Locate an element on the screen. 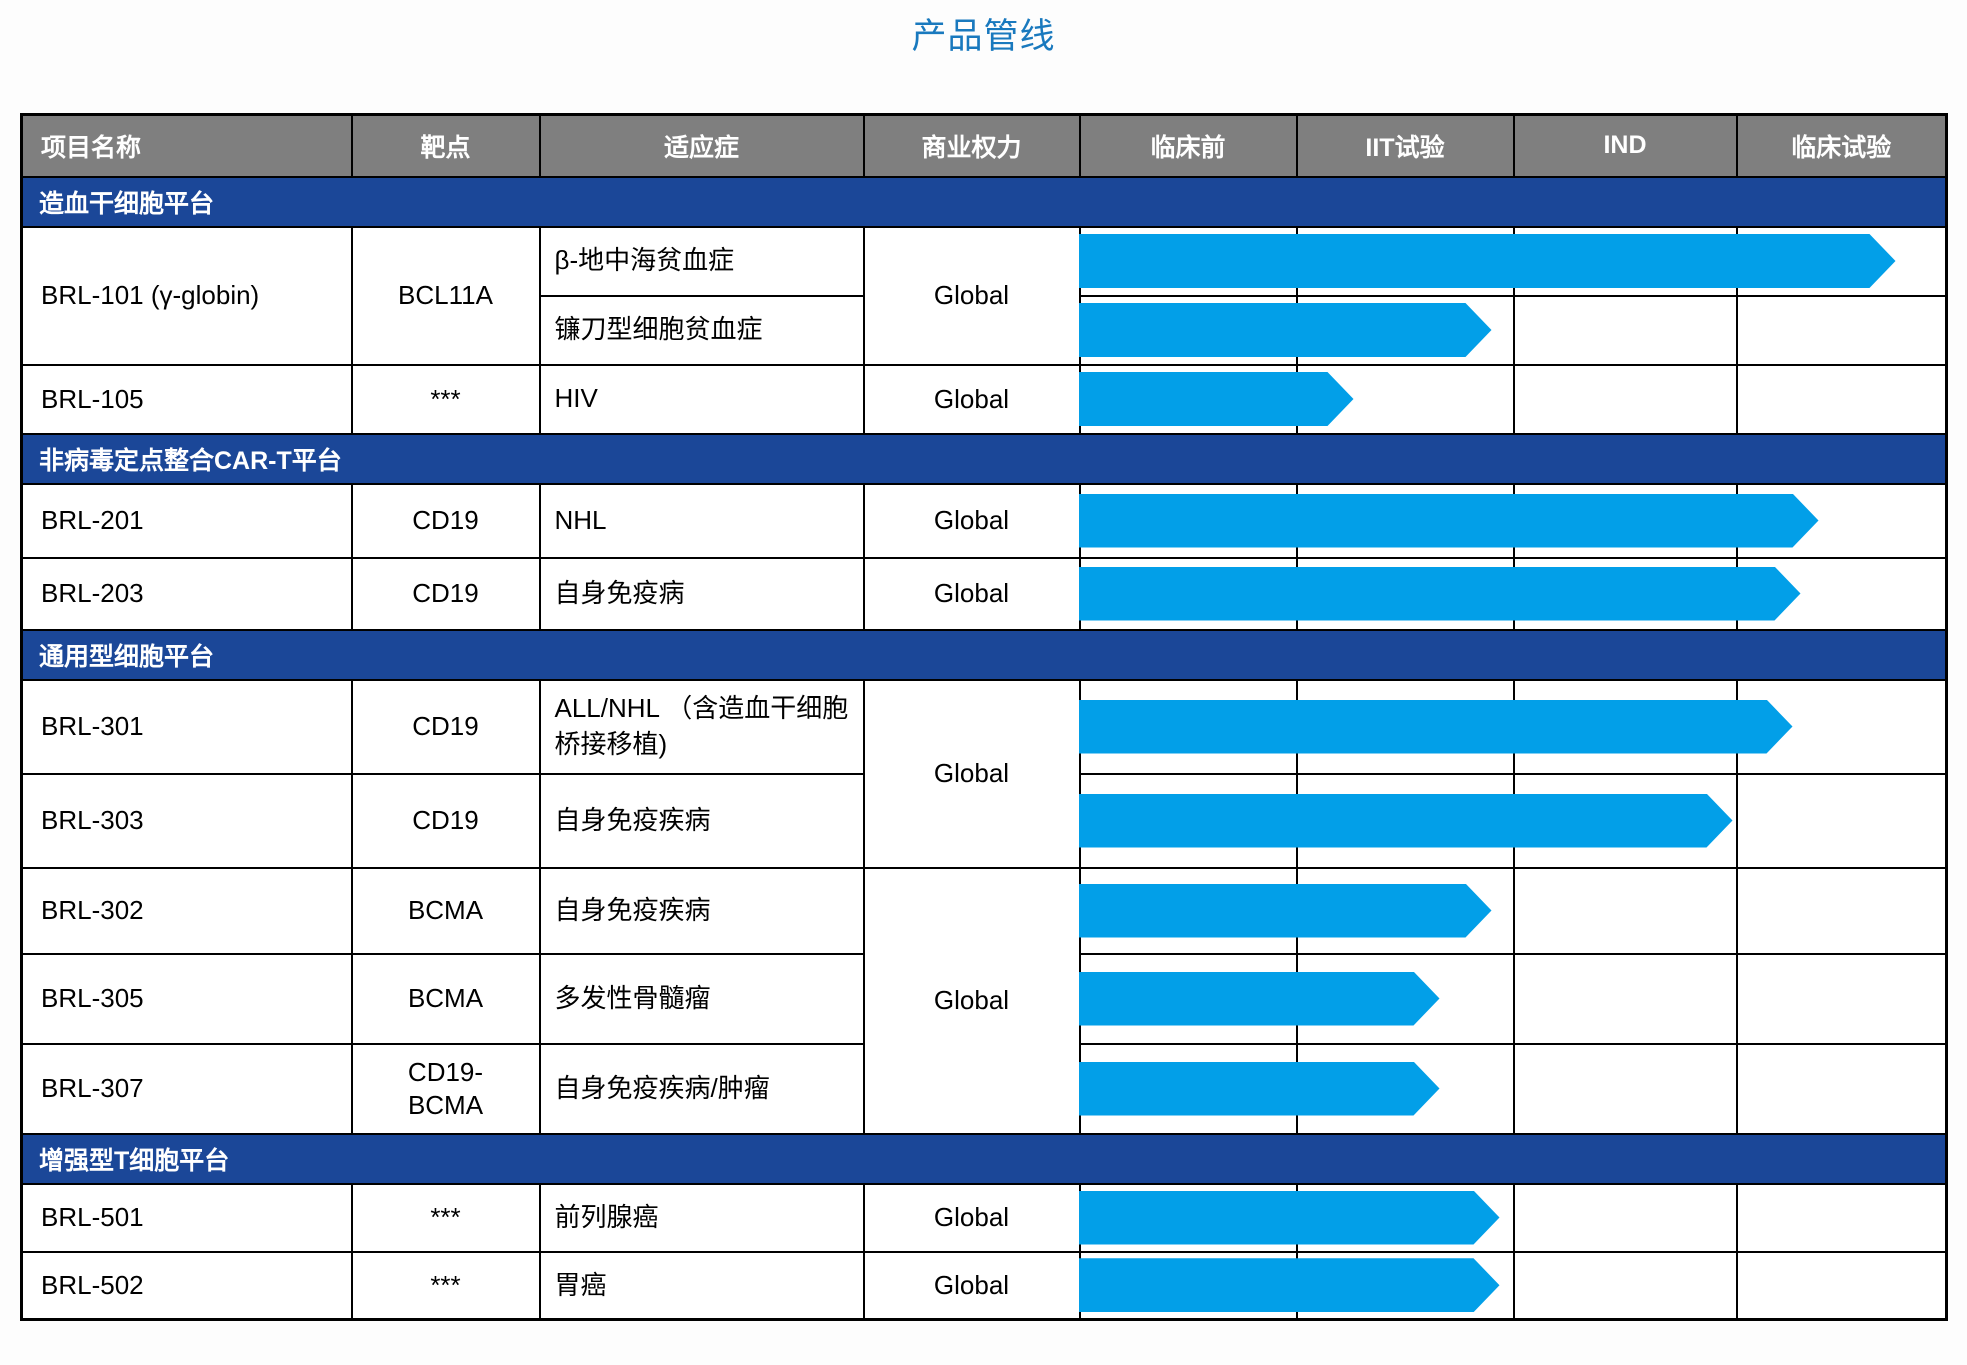  target: BCL11A is located at coordinates (445, 295).